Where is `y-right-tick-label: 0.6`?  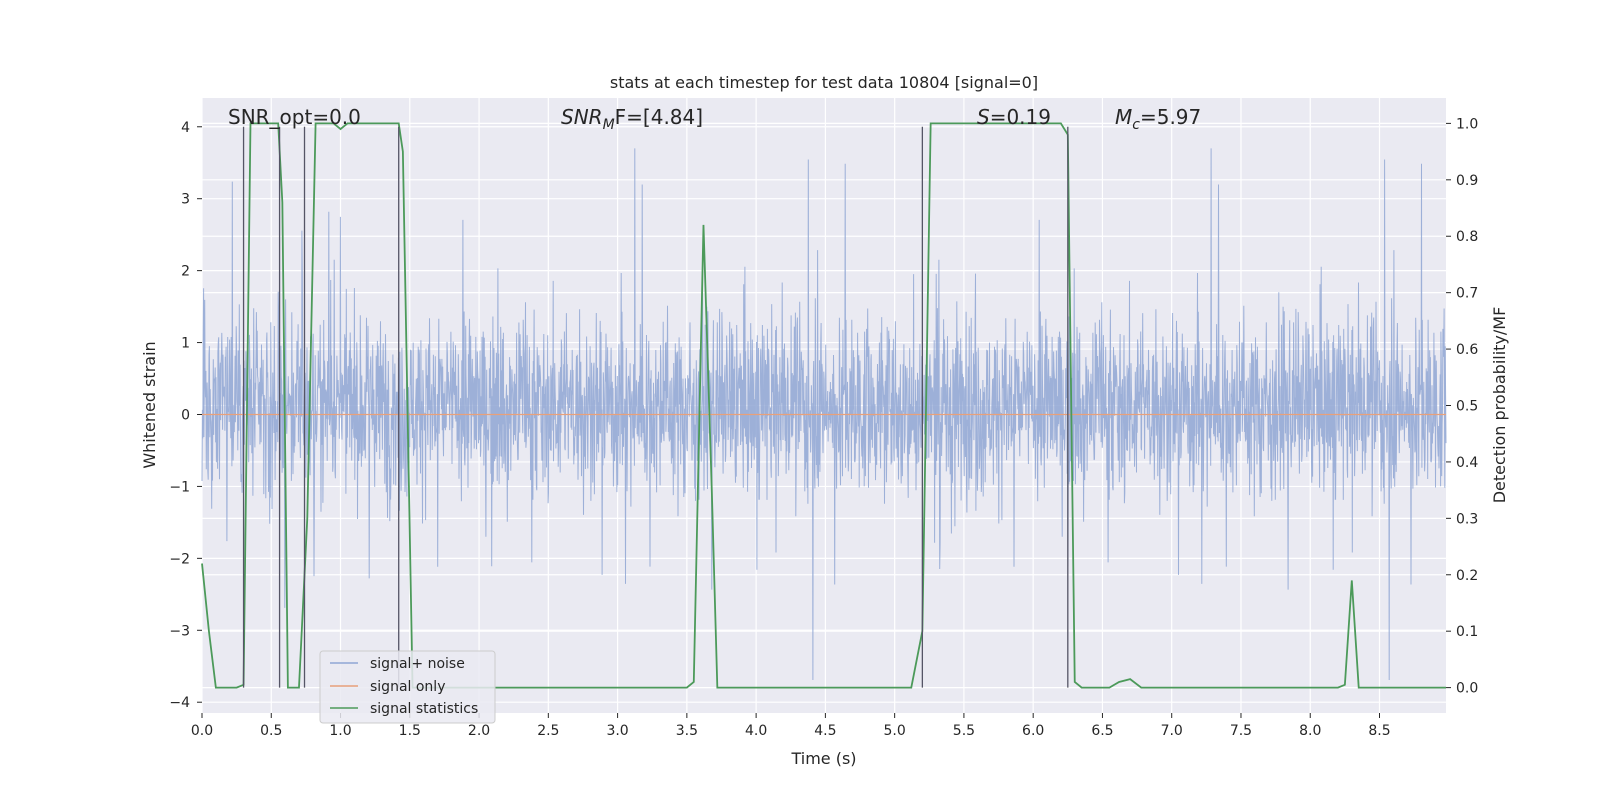 y-right-tick-label: 0.6 is located at coordinates (1467, 350).